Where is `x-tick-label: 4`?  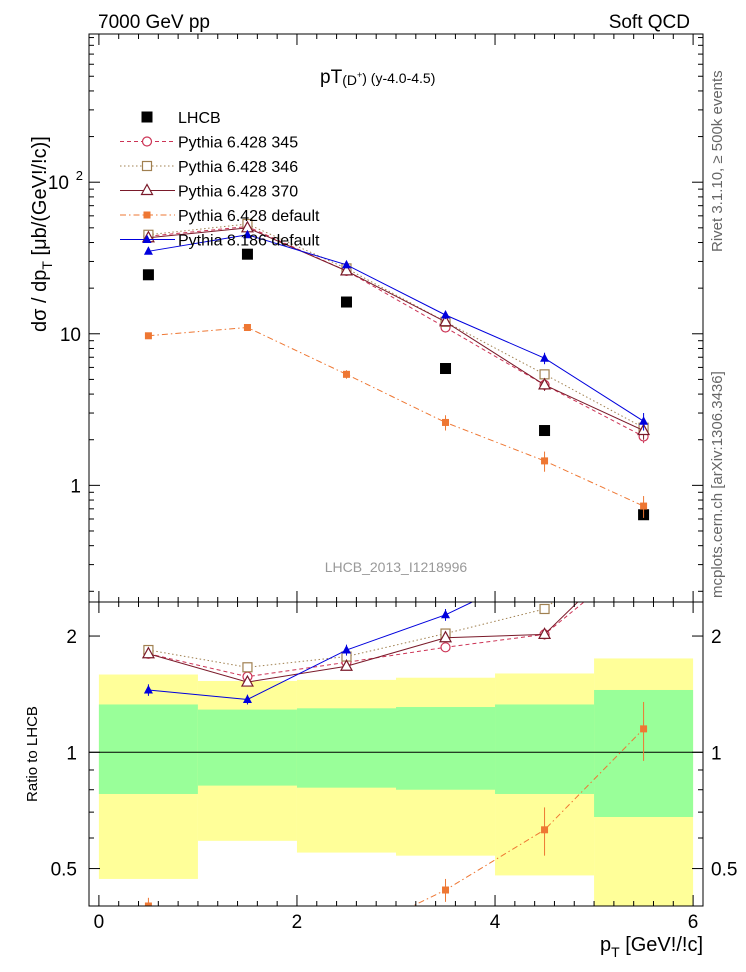 x-tick-label: 4 is located at coordinates (495, 922).